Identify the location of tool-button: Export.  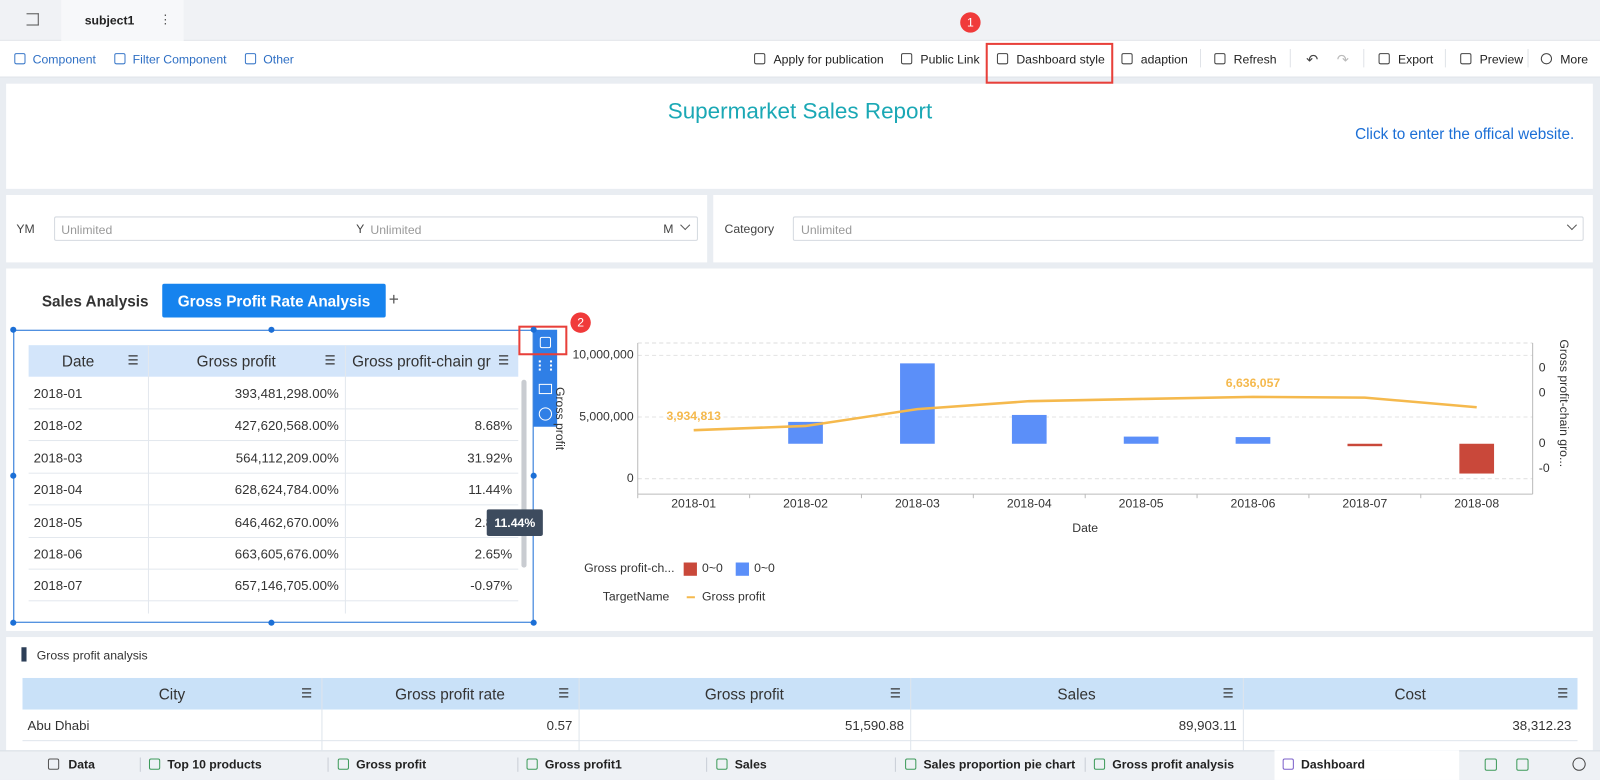
(1415, 59).